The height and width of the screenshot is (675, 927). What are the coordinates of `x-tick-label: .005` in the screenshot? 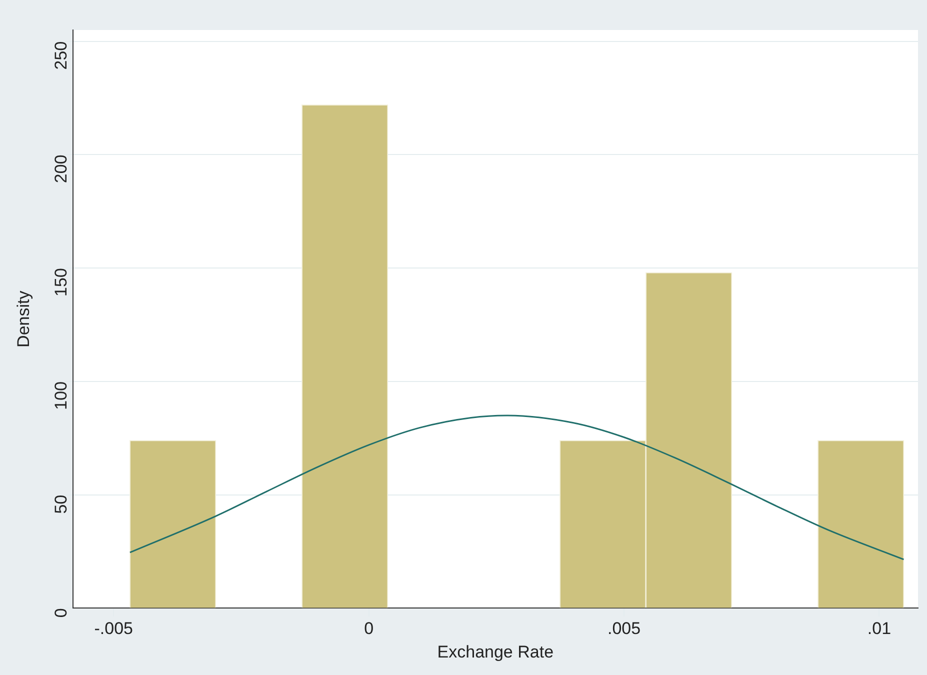 It's located at (624, 628).